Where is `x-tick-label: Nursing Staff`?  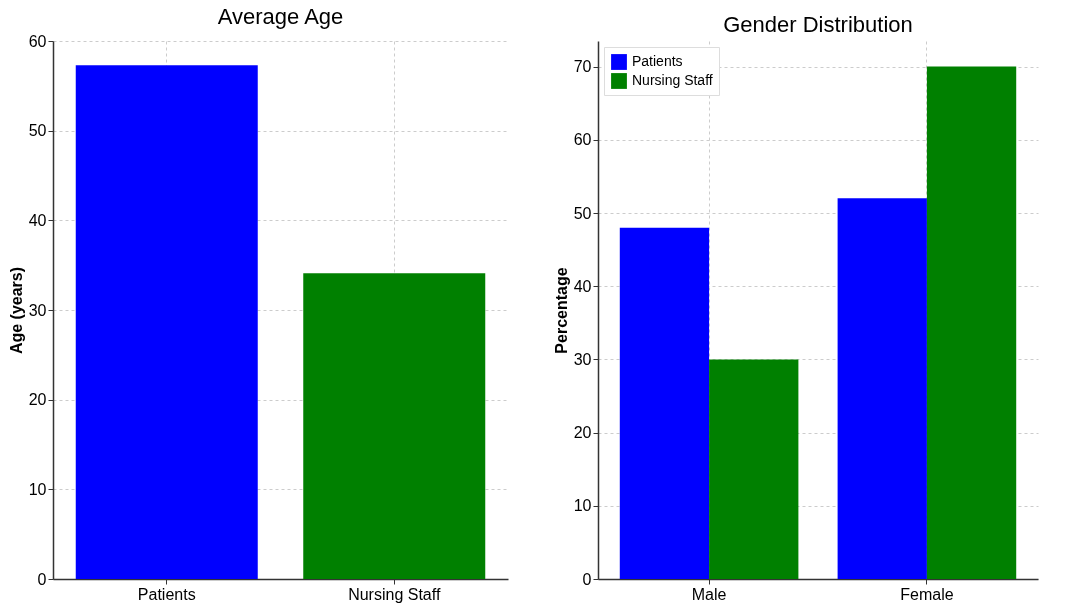 x-tick-label: Nursing Staff is located at coordinates (394, 594).